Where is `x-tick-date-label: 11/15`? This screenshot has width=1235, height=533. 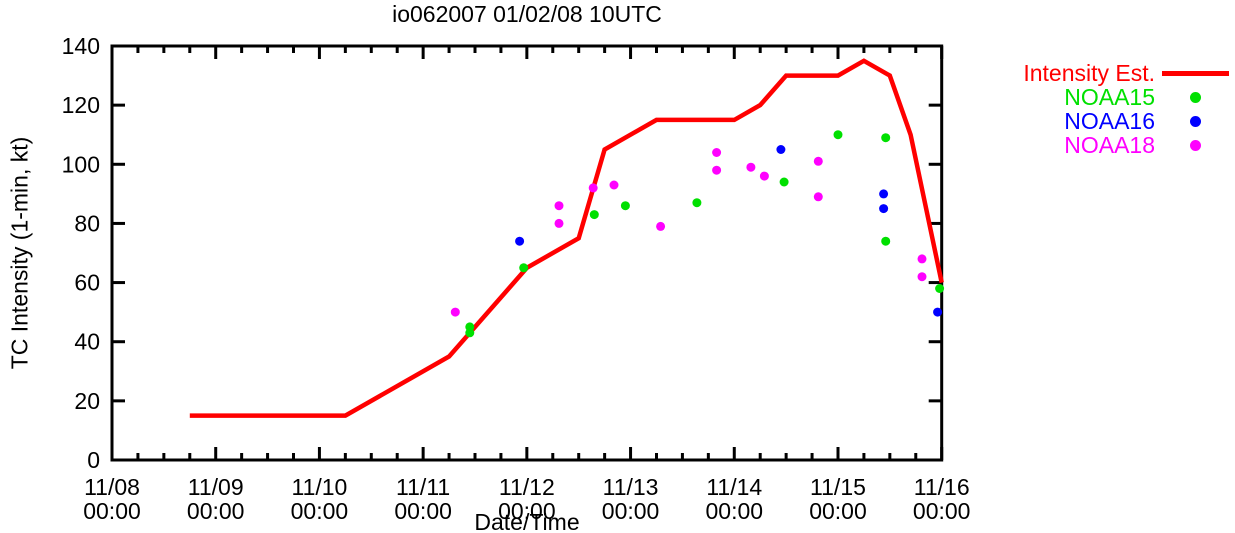 x-tick-date-label: 11/15 is located at coordinates (838, 487).